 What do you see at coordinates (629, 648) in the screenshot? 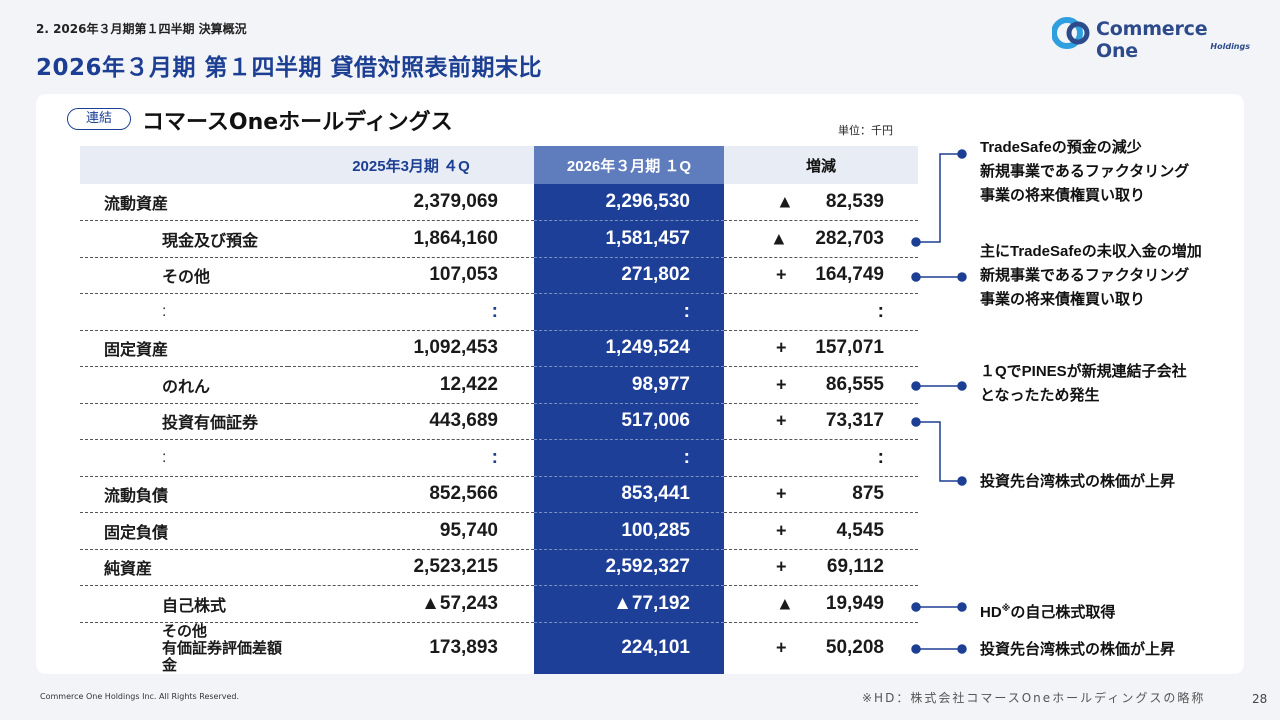
I see `current-value: 224,101` at bounding box center [629, 648].